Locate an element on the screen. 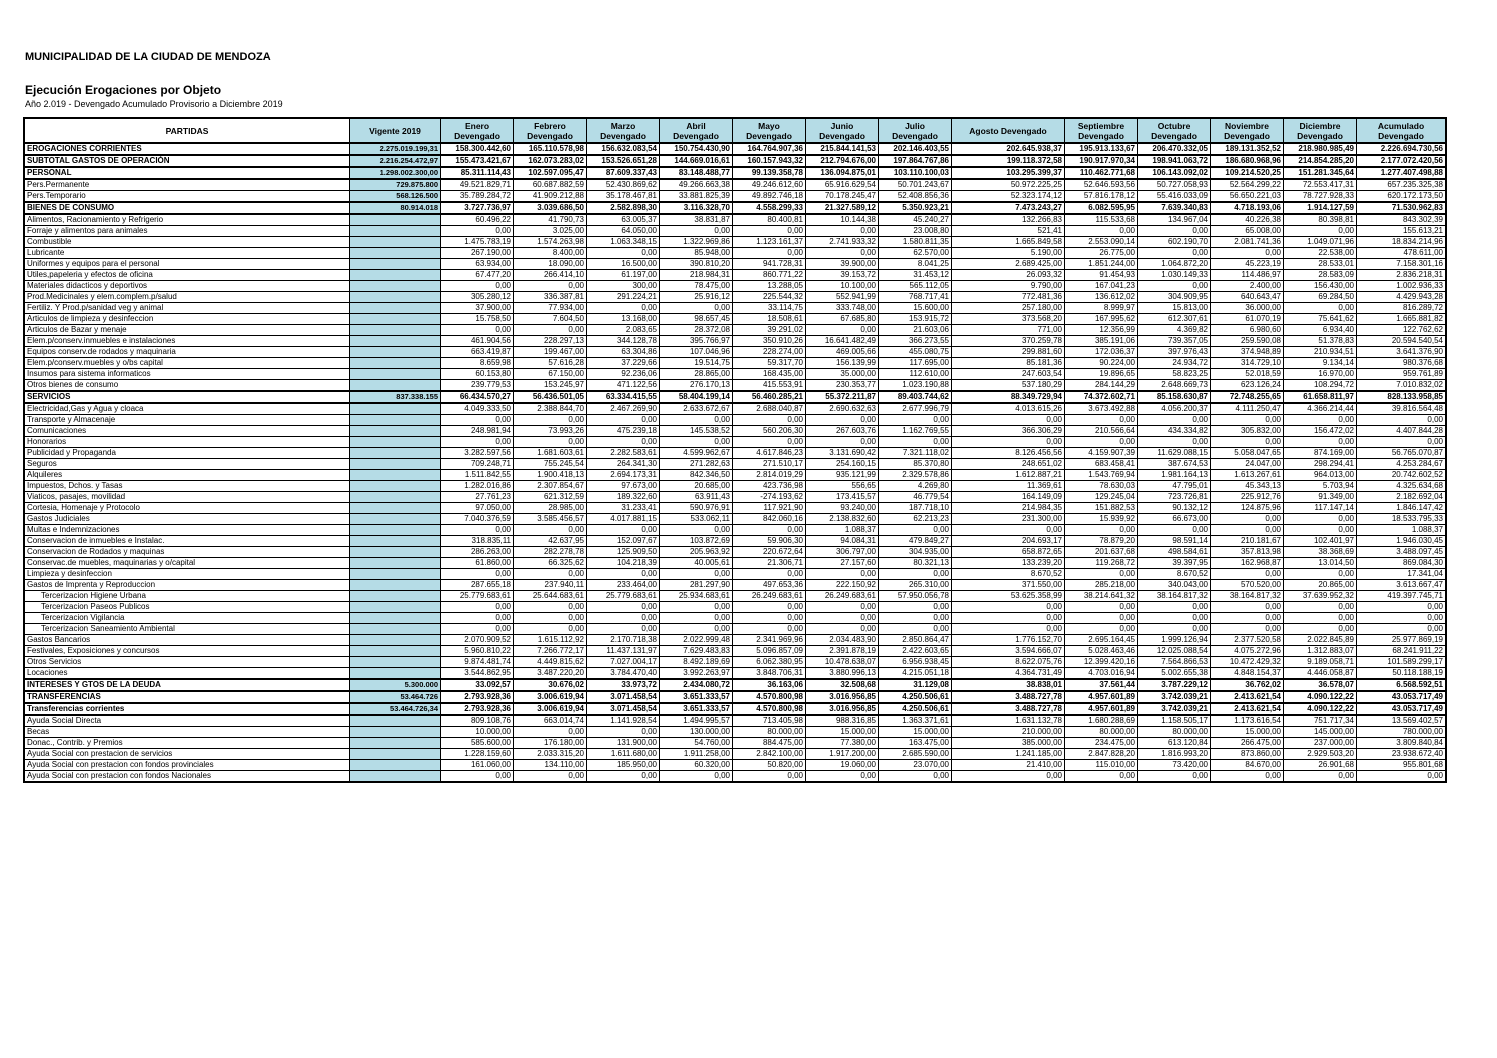  amount-cell: 136.094.875,01 is located at coordinates (842, 173).